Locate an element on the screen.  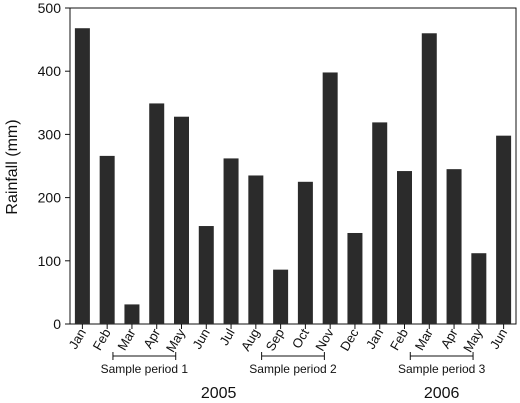
sample-period-label: Sample period 3 is located at coordinates (442, 369).